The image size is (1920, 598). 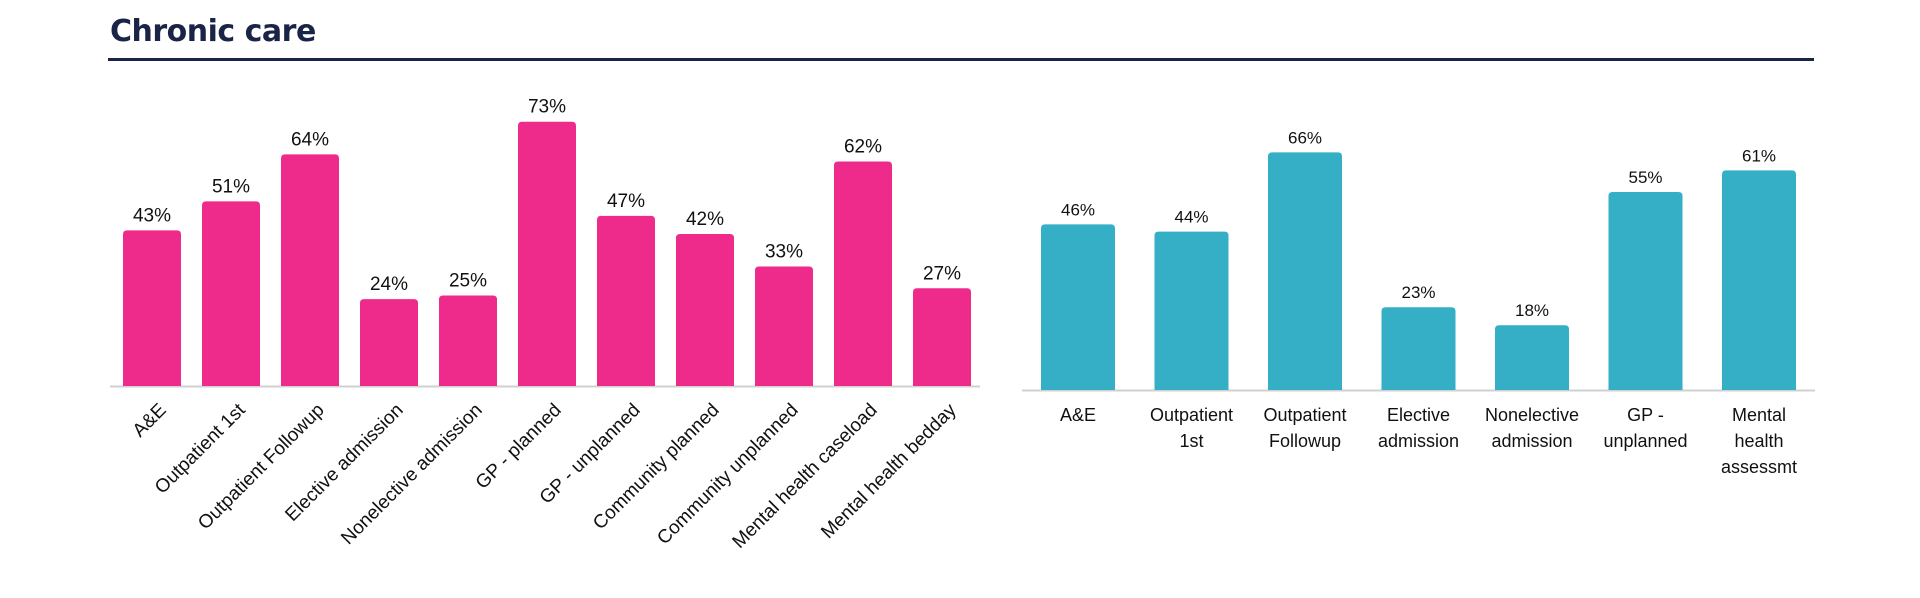 I want to click on right-tick-label-outpatient-1st: Outpatient 1st, so click(x=1191, y=428).